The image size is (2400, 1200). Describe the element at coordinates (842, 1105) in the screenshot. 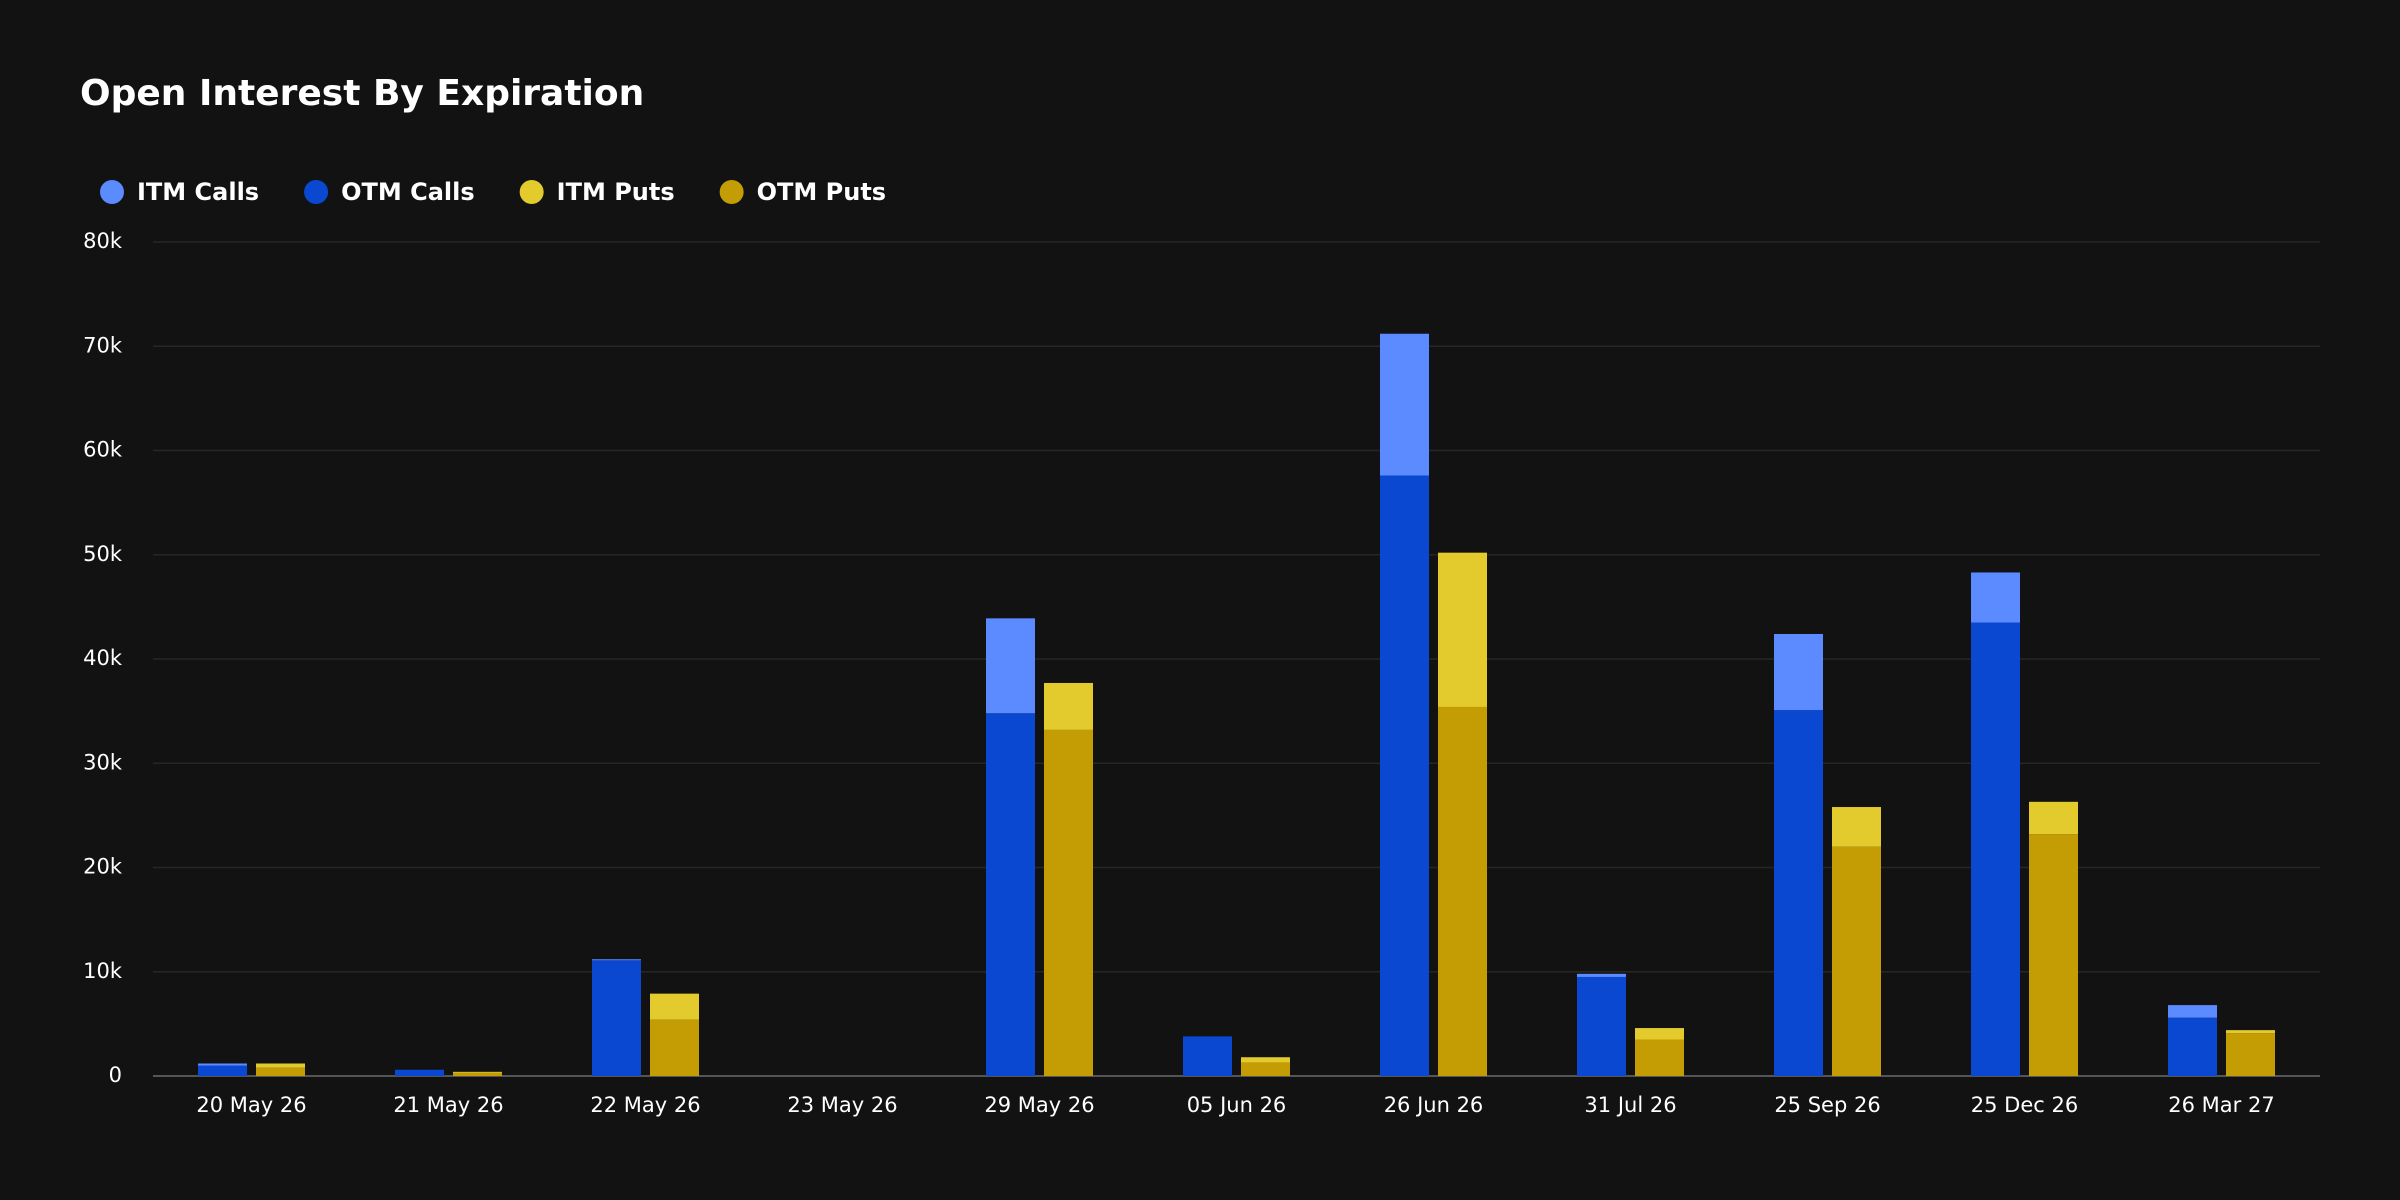

I see `x-tick-label: 23 May 26` at that location.